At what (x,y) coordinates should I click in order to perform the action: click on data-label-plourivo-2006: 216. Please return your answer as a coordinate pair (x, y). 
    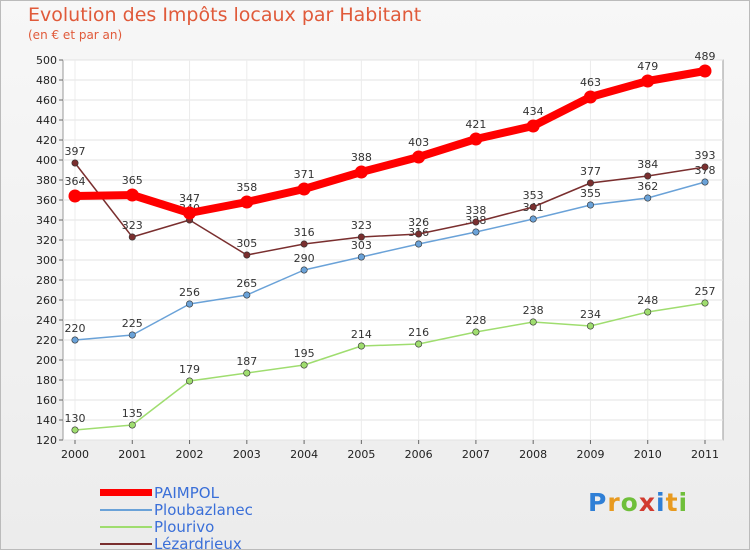
    Looking at the image, I should click on (418, 332).